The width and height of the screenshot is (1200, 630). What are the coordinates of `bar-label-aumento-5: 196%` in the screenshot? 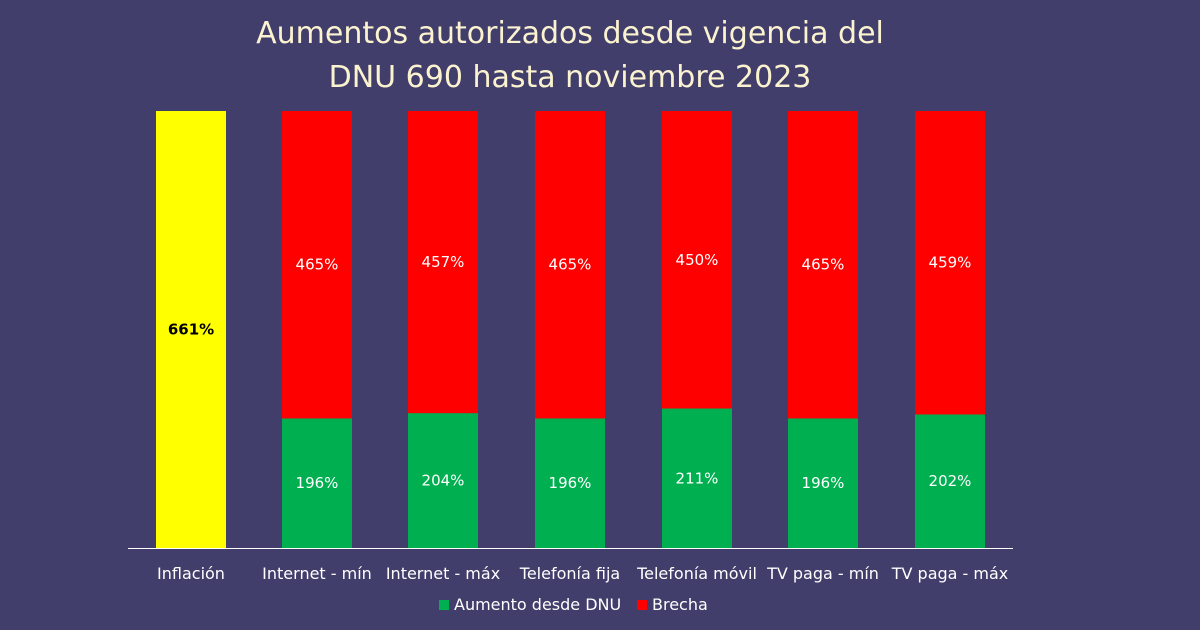 It's located at (823, 483).